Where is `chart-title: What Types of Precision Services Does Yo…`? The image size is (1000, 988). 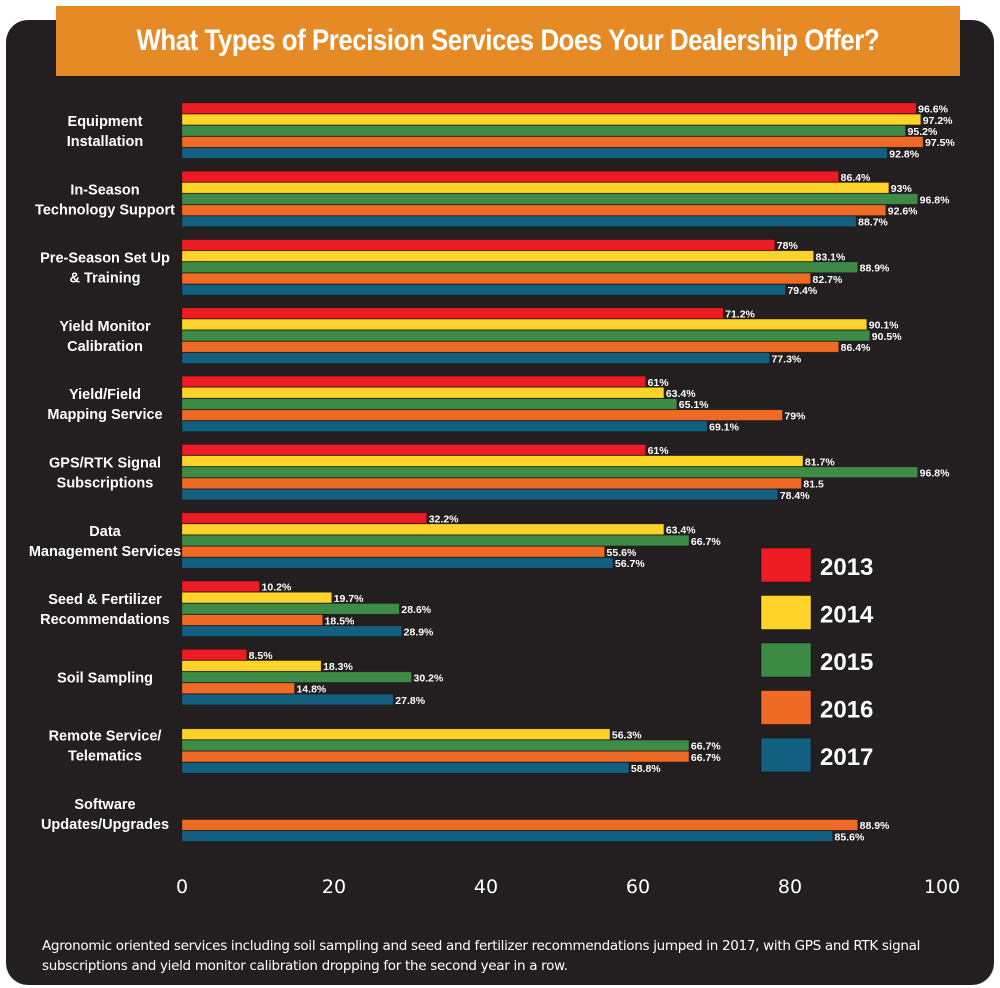
chart-title: What Types of Precision Services Does Yo… is located at coordinates (508, 40).